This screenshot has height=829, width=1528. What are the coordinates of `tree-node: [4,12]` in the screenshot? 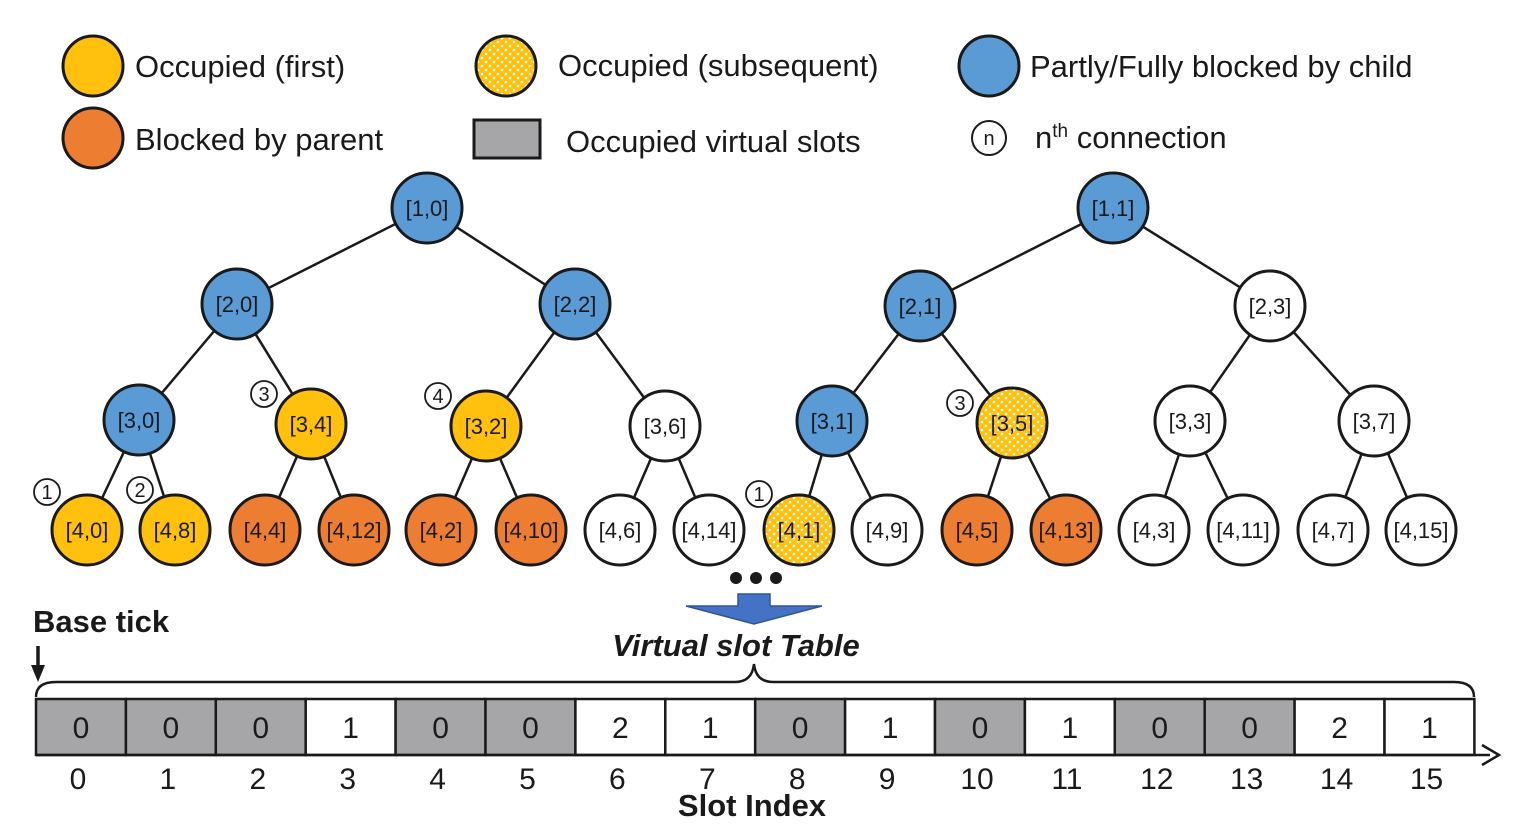 It's located at (354, 530).